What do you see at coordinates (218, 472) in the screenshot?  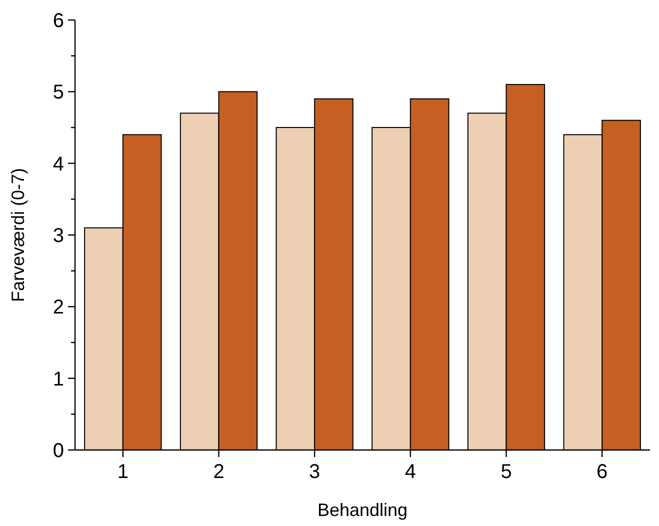 I see `x-tick-label: 2` at bounding box center [218, 472].